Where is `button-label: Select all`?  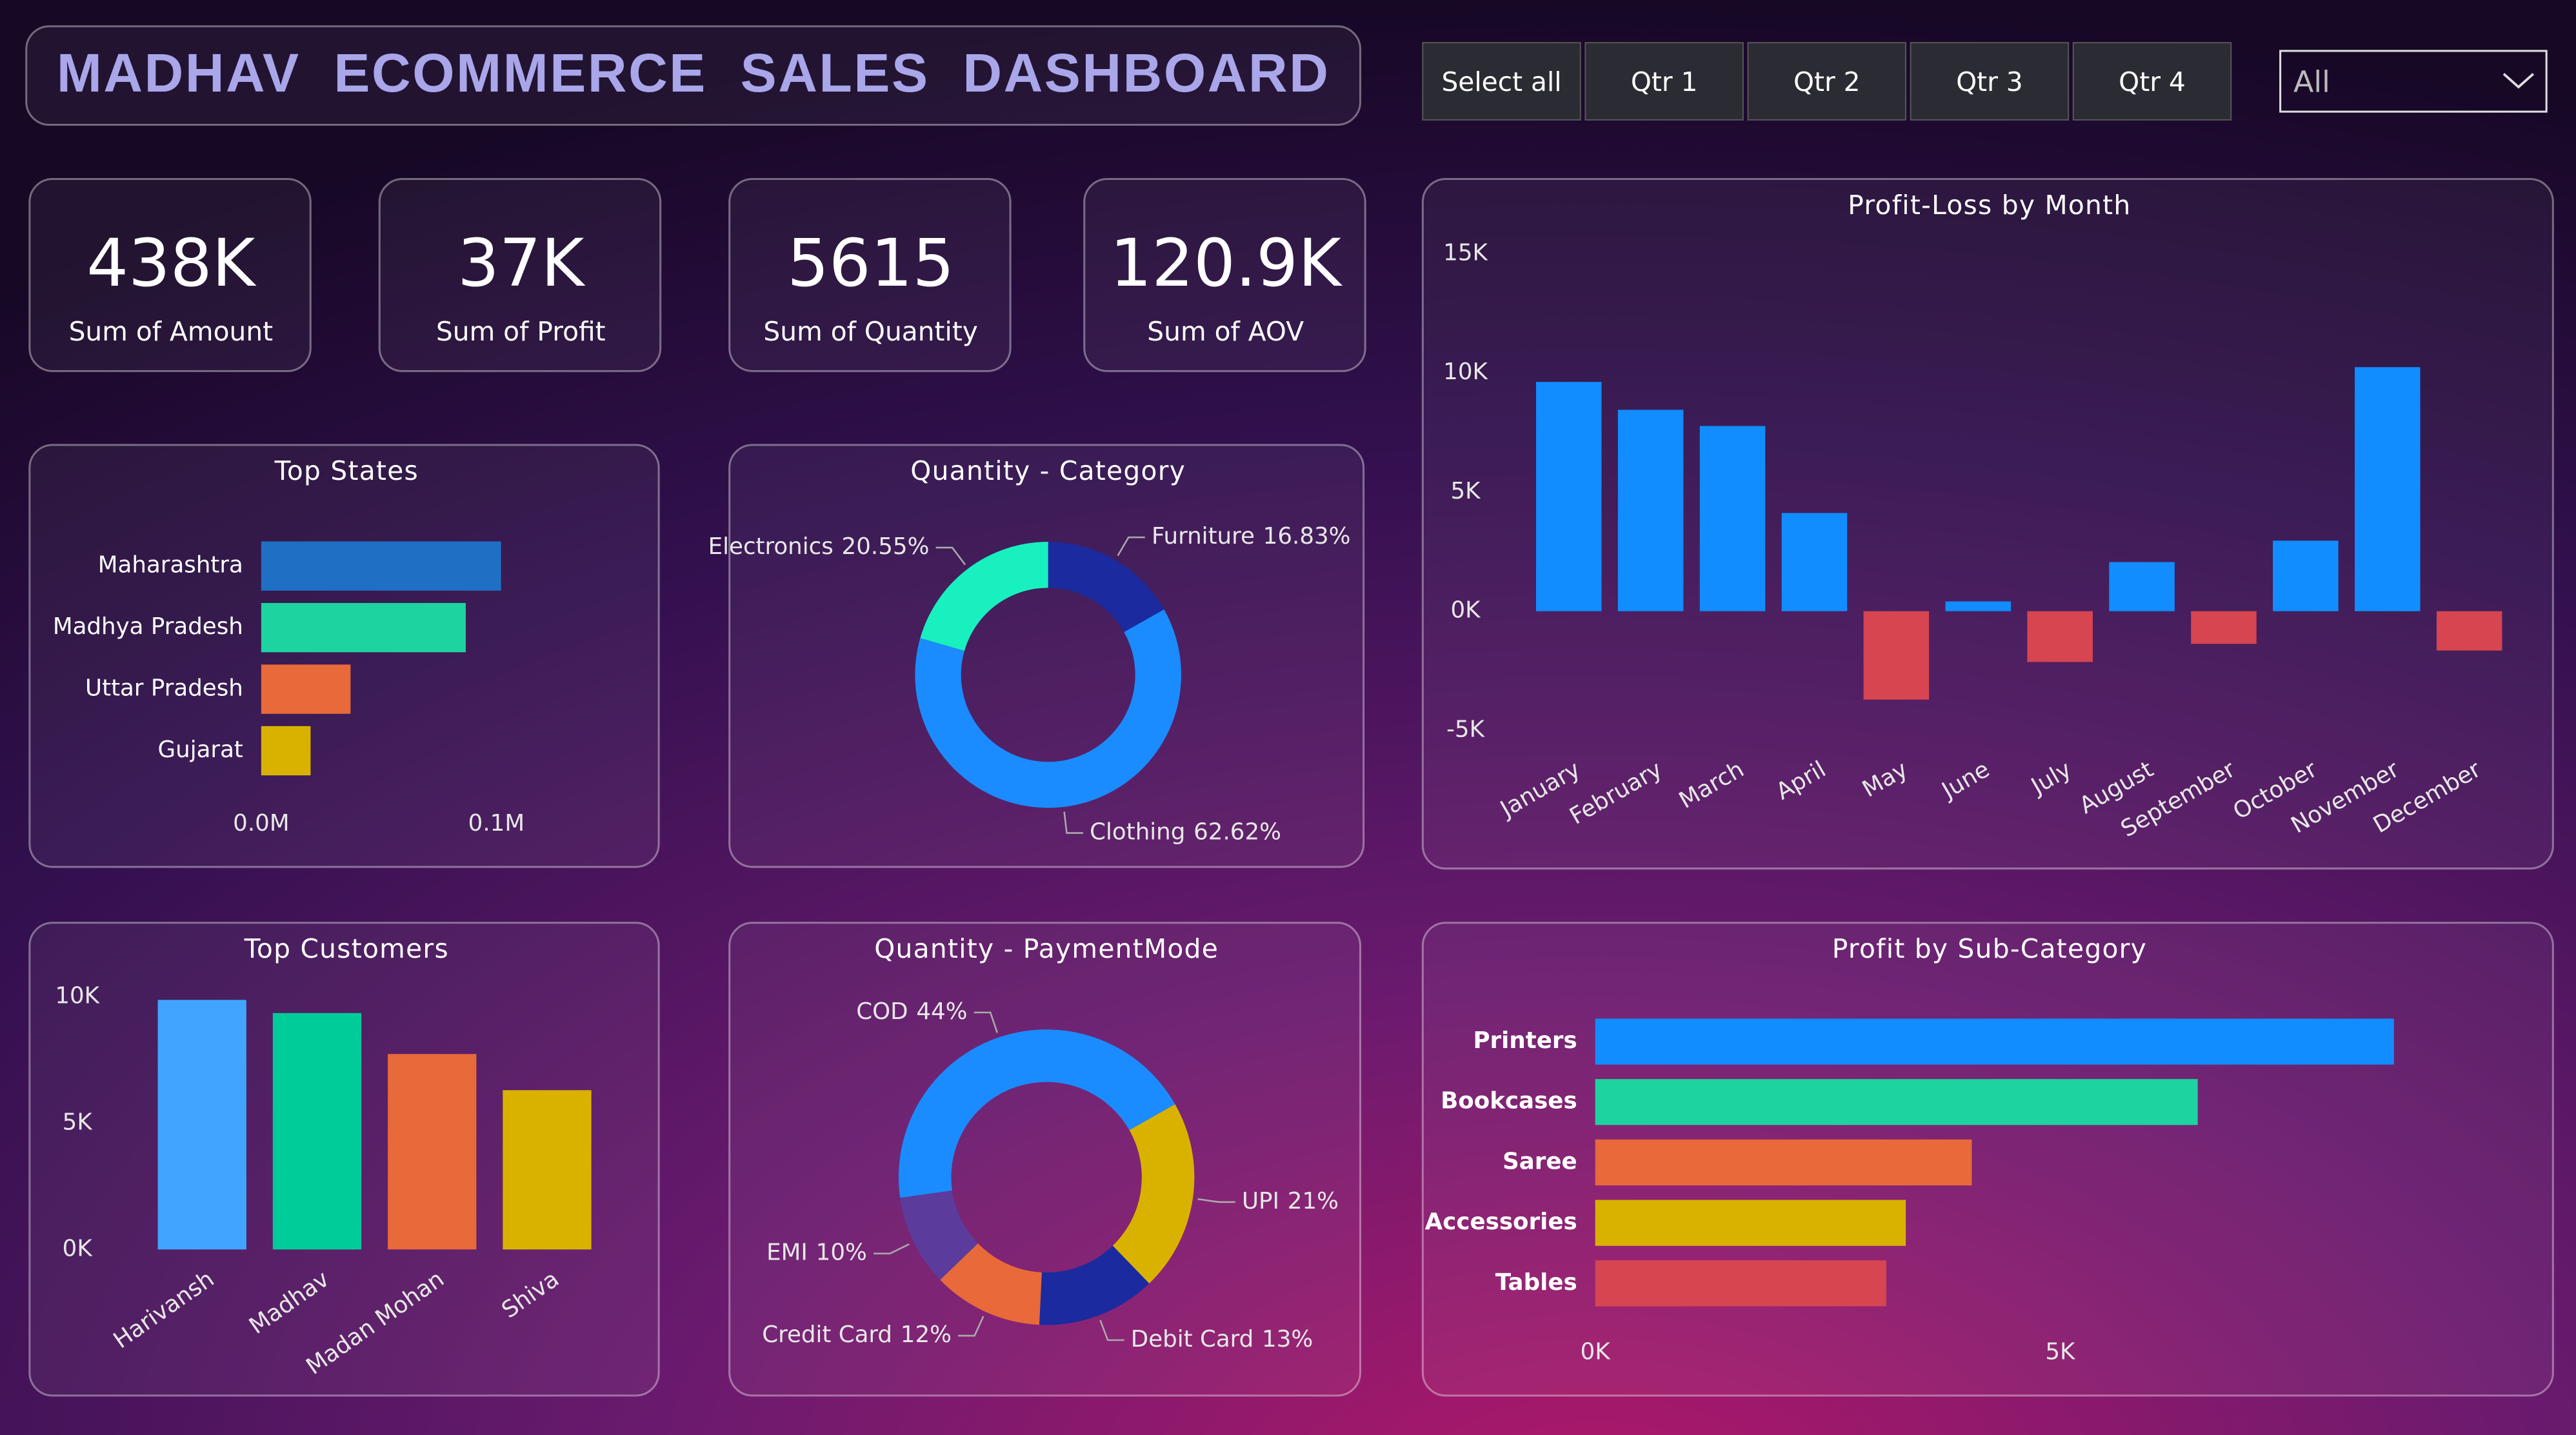 button-label: Select all is located at coordinates (1501, 81).